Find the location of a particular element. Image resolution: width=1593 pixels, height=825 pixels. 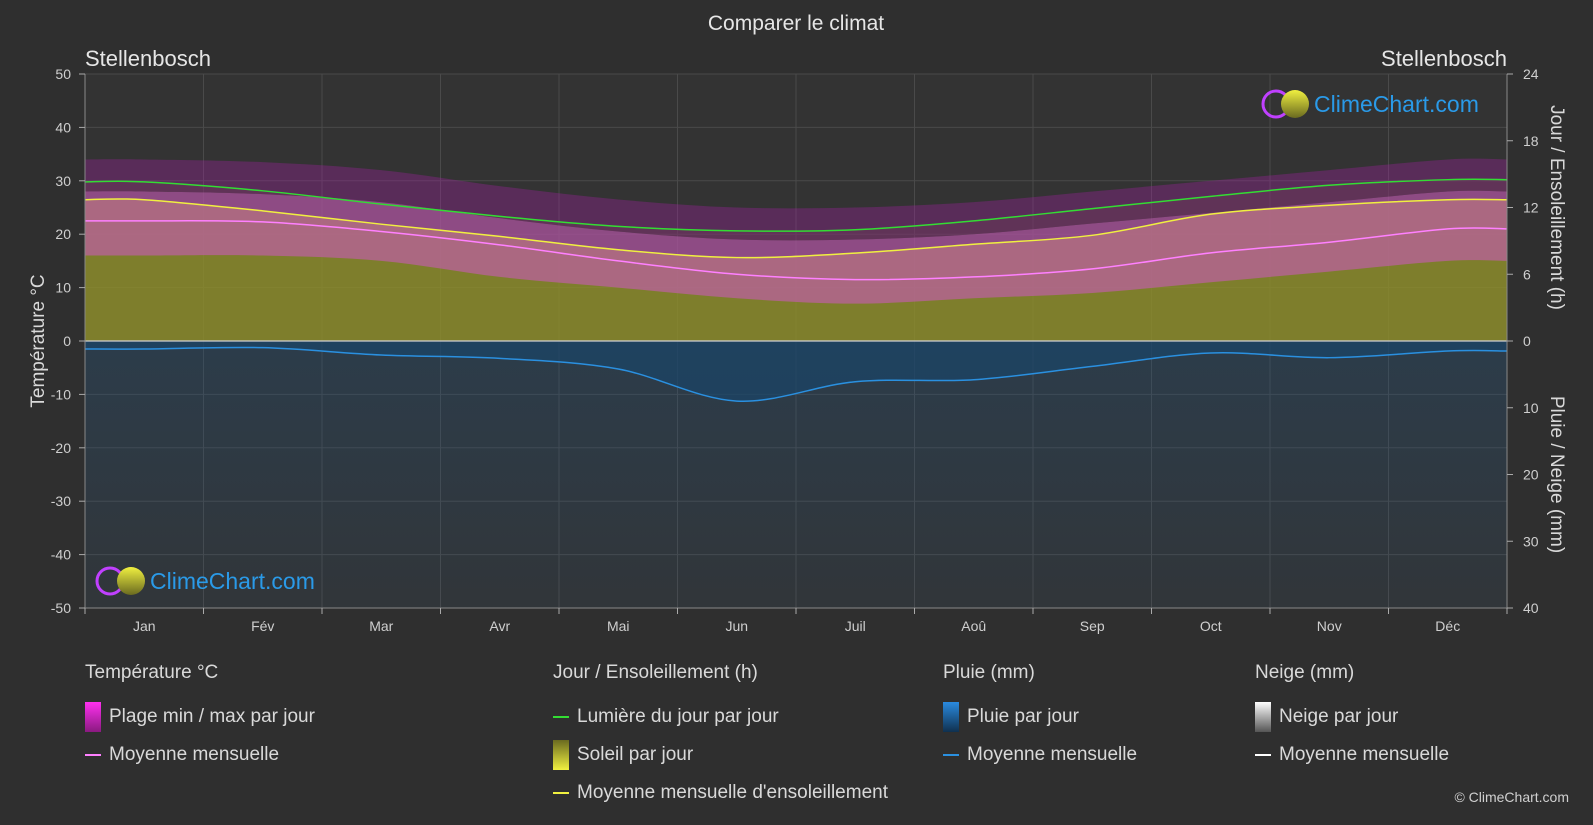

logo-text-bottom: ClimeChart.com is located at coordinates (232, 581).